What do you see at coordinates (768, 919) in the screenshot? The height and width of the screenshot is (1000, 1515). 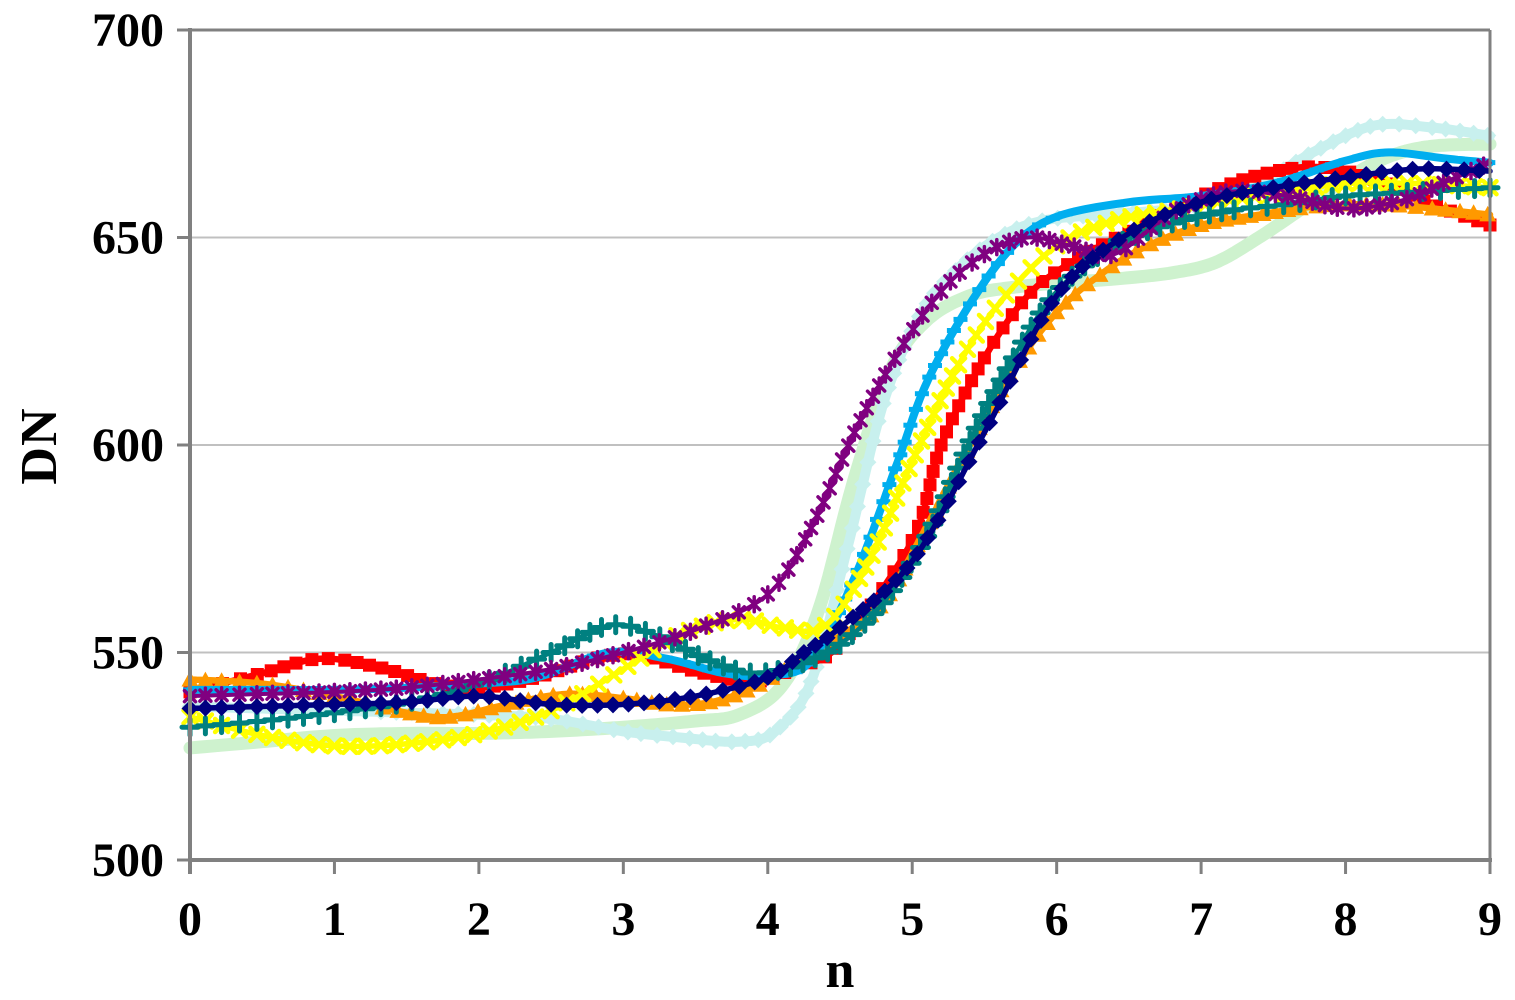 I see `x-tick-label: 4` at bounding box center [768, 919].